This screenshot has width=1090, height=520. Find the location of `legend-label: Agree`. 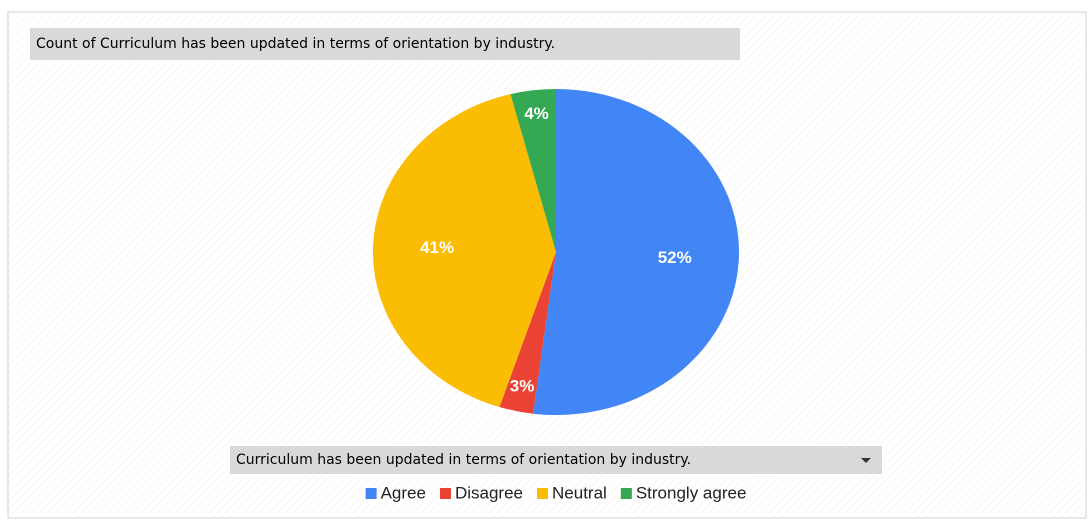

legend-label: Agree is located at coordinates (403, 492).